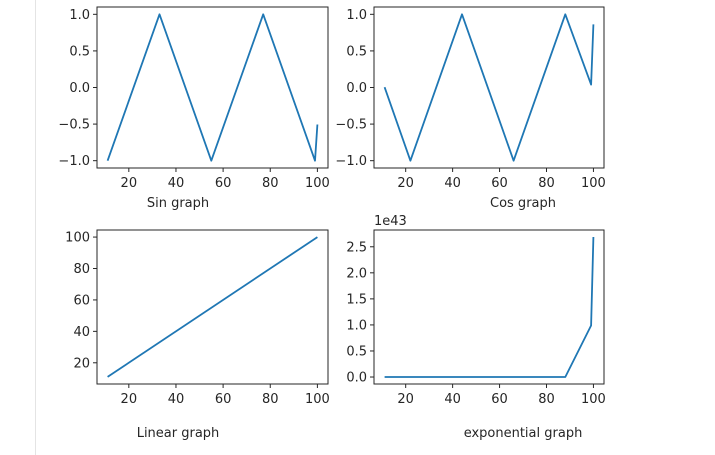  Describe the element at coordinates (356, 273) in the screenshot. I see `y-tick-label: 2.0` at that location.